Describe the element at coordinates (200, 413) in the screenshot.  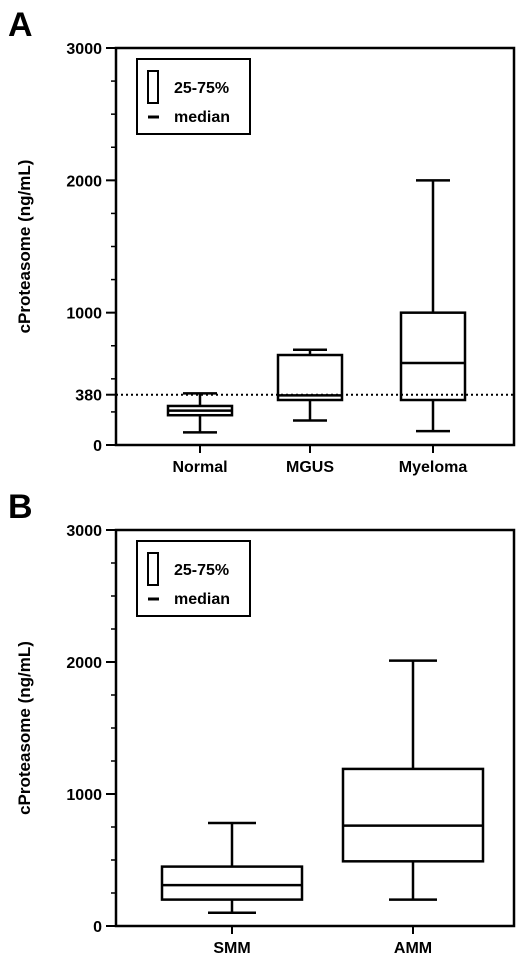
I see `box-normal` at that location.